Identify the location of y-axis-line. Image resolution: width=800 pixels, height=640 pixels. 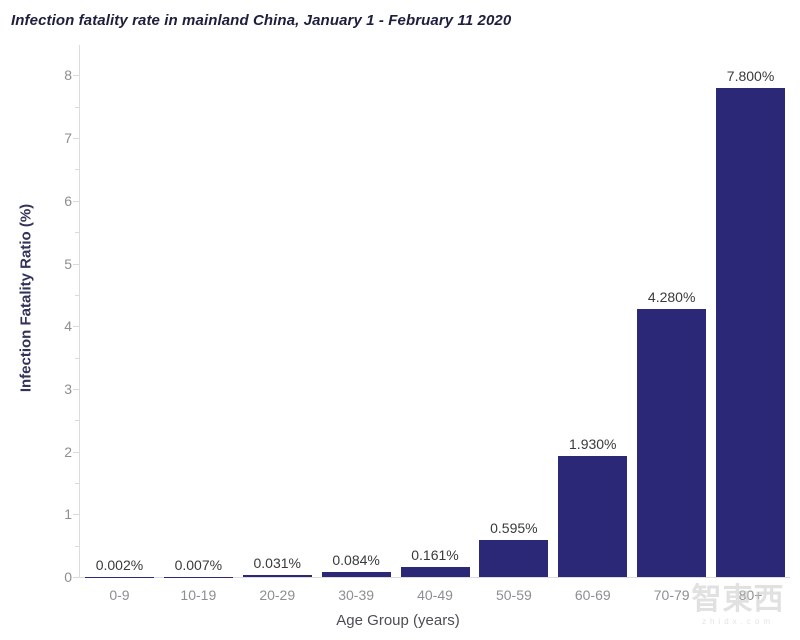
(79, 311).